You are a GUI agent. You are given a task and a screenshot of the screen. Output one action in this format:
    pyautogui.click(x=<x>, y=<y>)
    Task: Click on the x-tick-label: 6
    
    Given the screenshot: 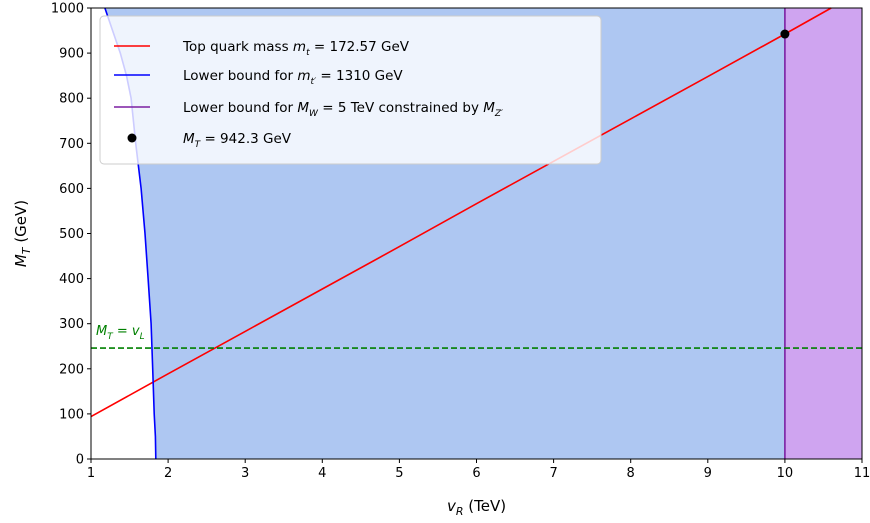 What is the action you would take?
    pyautogui.click(x=476, y=473)
    